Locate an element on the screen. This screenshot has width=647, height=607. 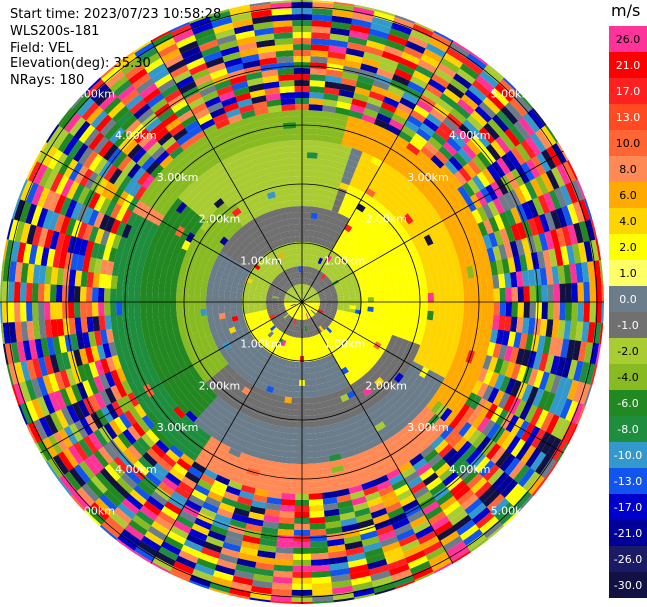
colorbar-tick-label: -17.0 is located at coordinates (628, 507).